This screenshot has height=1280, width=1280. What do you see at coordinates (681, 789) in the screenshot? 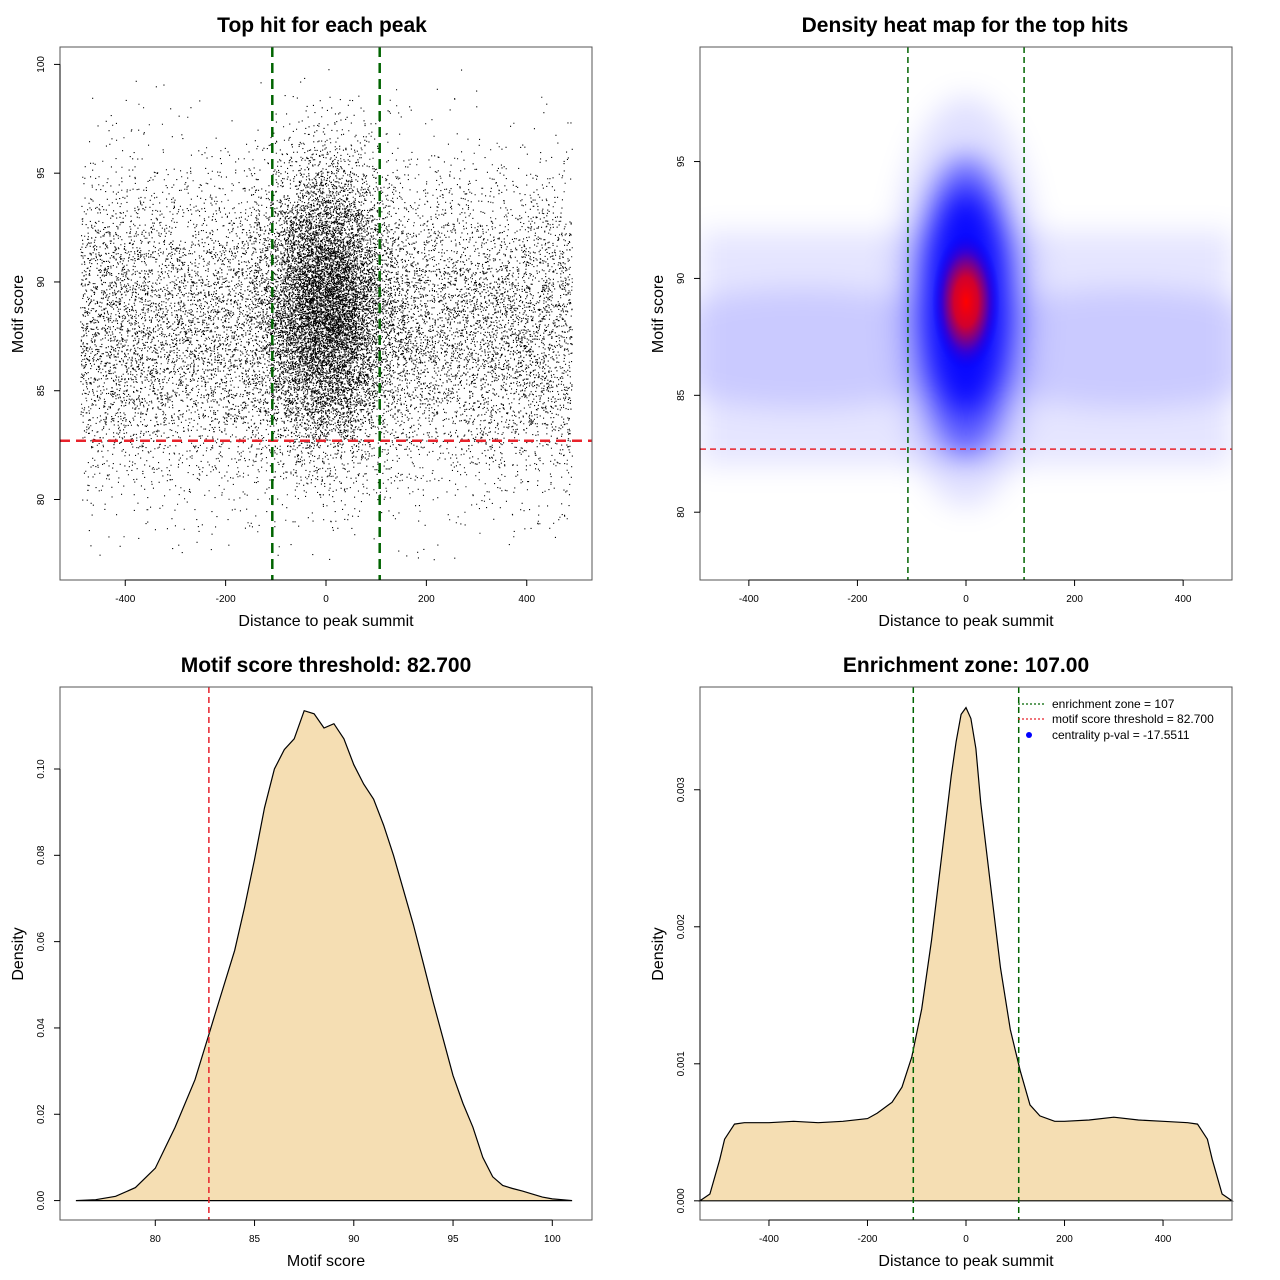
I see `distance-density-y-tick-label: 0.003` at bounding box center [681, 789].